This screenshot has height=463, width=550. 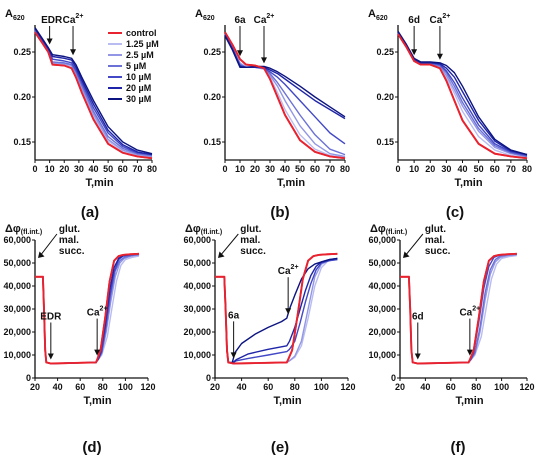 What do you see at coordinates (458, 447) in the screenshot?
I see `panel-label: (f)` at bounding box center [458, 447].